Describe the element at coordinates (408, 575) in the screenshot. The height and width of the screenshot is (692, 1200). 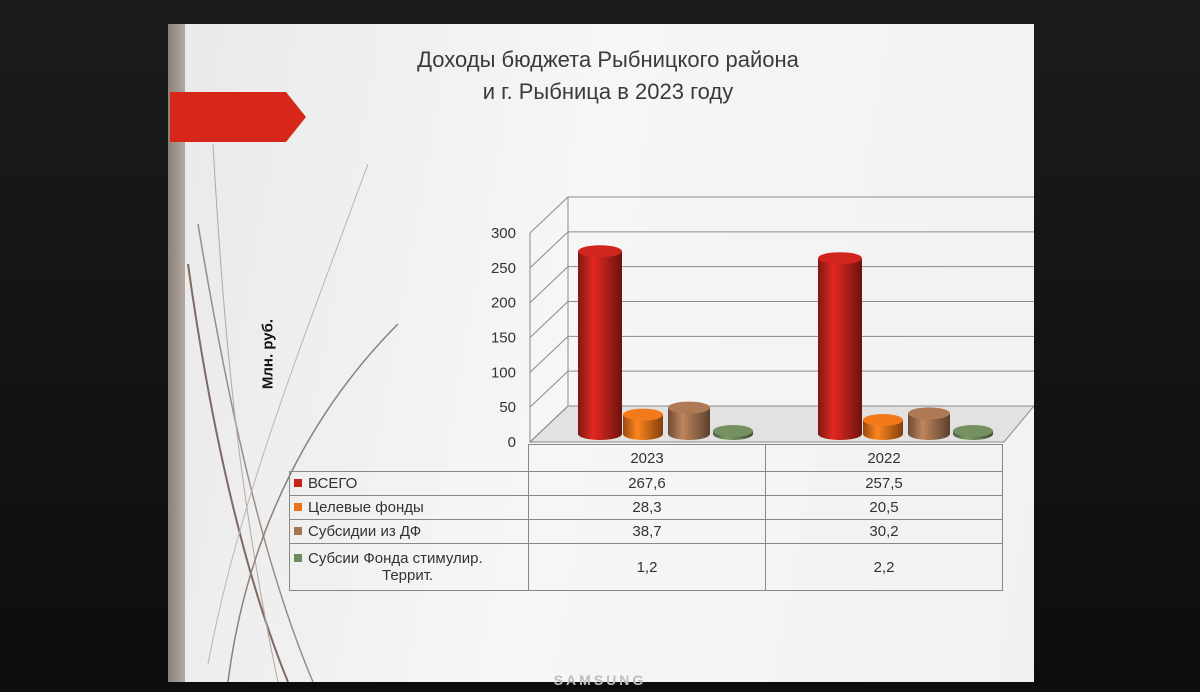
I see `legend-label-line2: Террит.` at that location.